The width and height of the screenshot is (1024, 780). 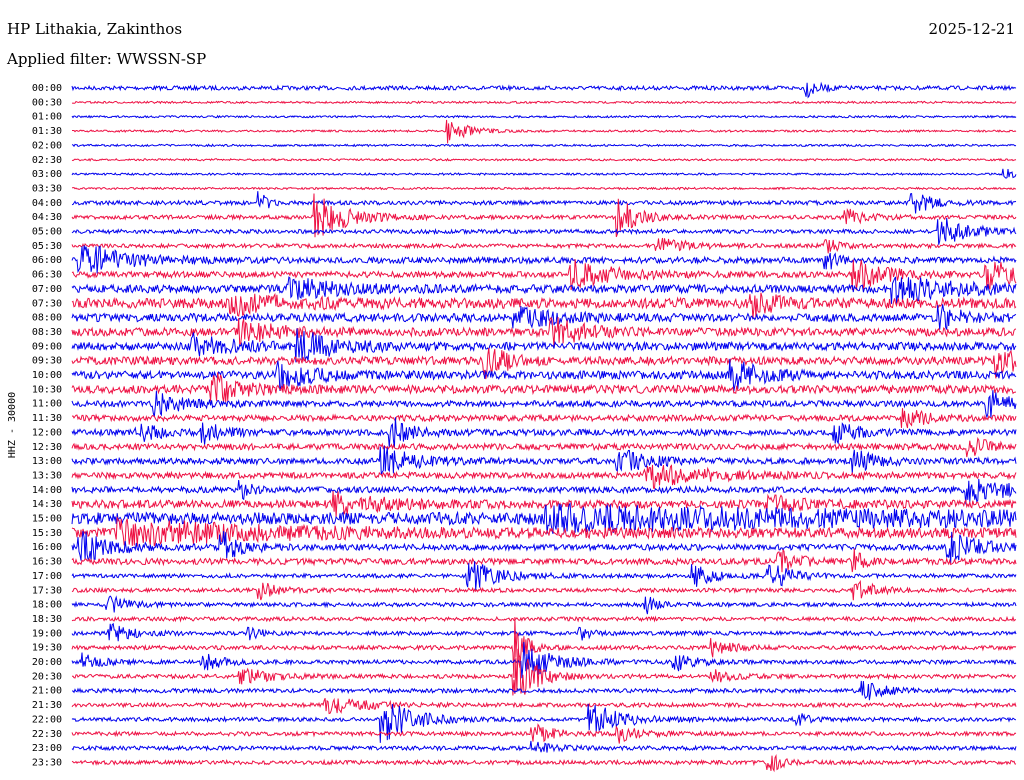 What do you see at coordinates (47, 490) in the screenshot?
I see `row-label: 14:00` at bounding box center [47, 490].